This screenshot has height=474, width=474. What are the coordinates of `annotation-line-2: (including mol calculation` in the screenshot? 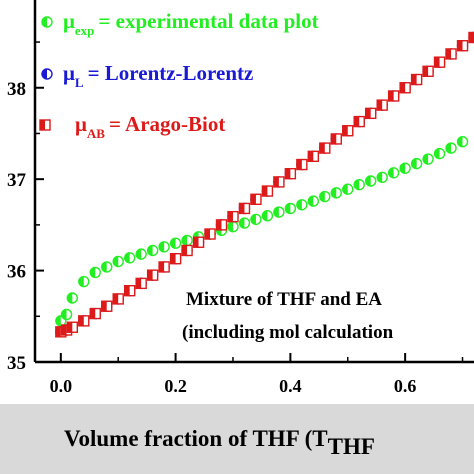 It's located at (288, 332).